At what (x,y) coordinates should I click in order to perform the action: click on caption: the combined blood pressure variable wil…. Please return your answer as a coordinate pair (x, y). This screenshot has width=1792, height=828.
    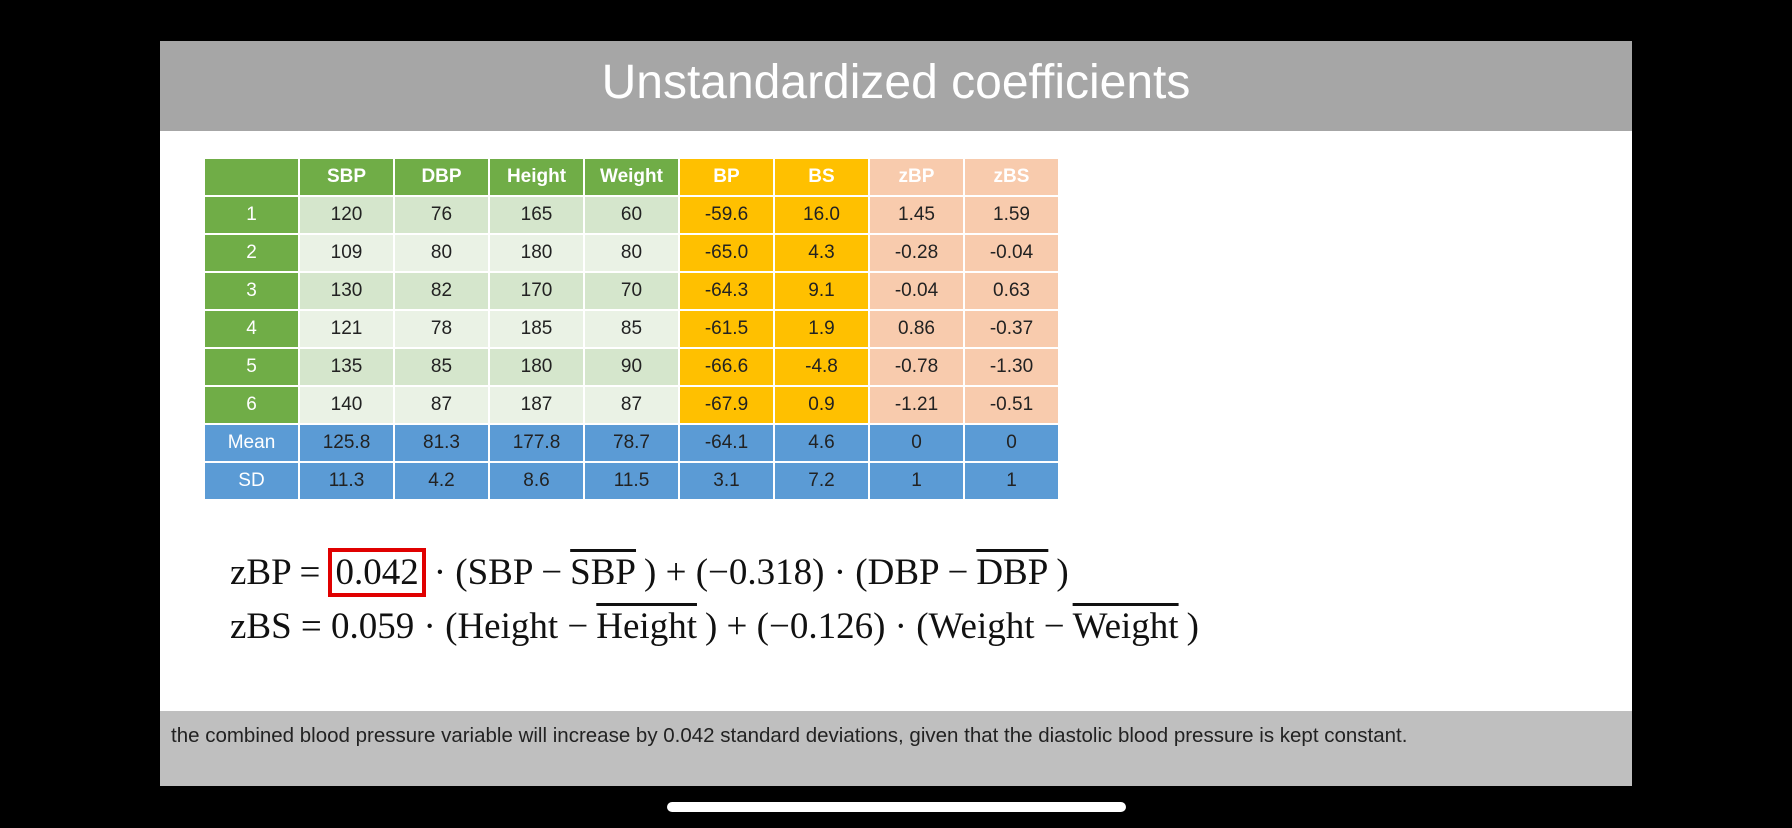
    Looking at the image, I should click on (789, 735).